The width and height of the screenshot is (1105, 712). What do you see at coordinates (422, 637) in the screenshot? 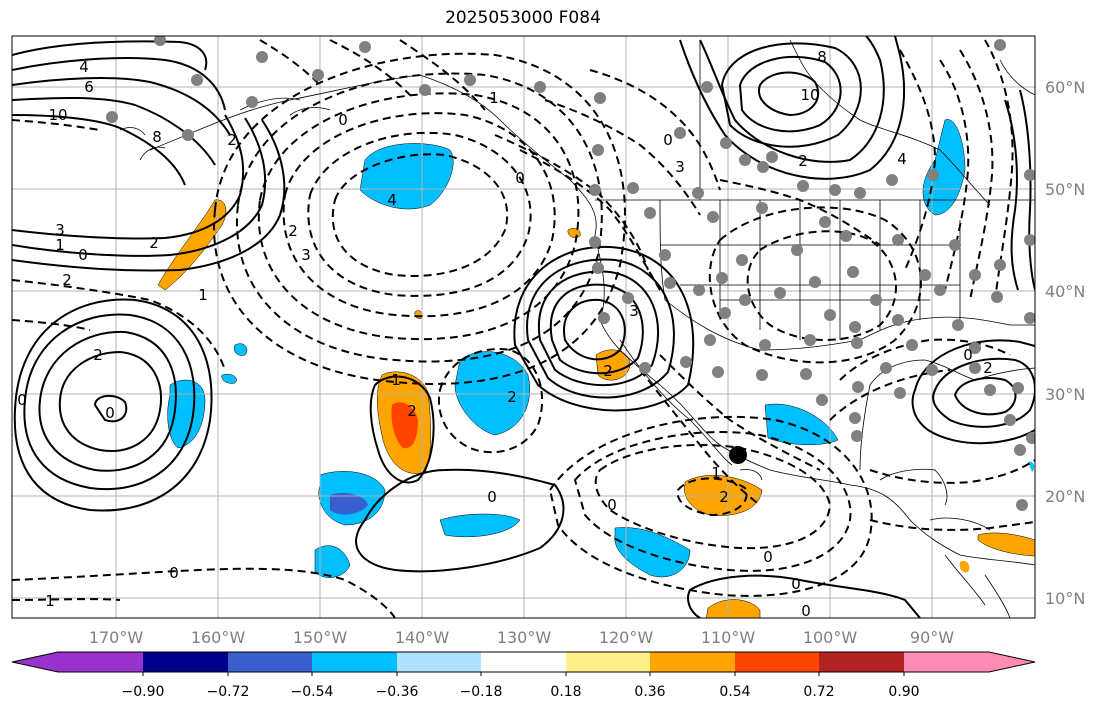
I see `lon-label: 140°W` at bounding box center [422, 637].